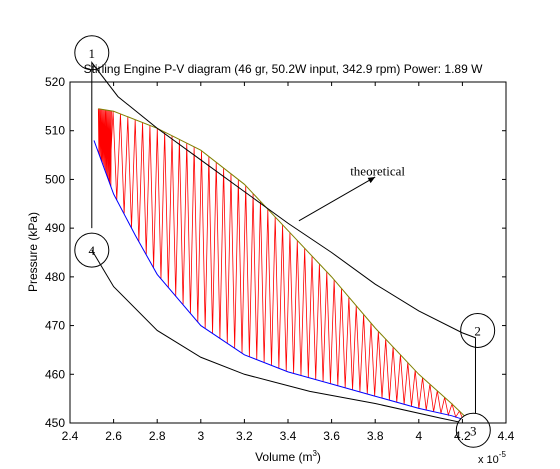 The width and height of the screenshot is (560, 469). I want to click on state-point-4-label: 4, so click(92, 250).